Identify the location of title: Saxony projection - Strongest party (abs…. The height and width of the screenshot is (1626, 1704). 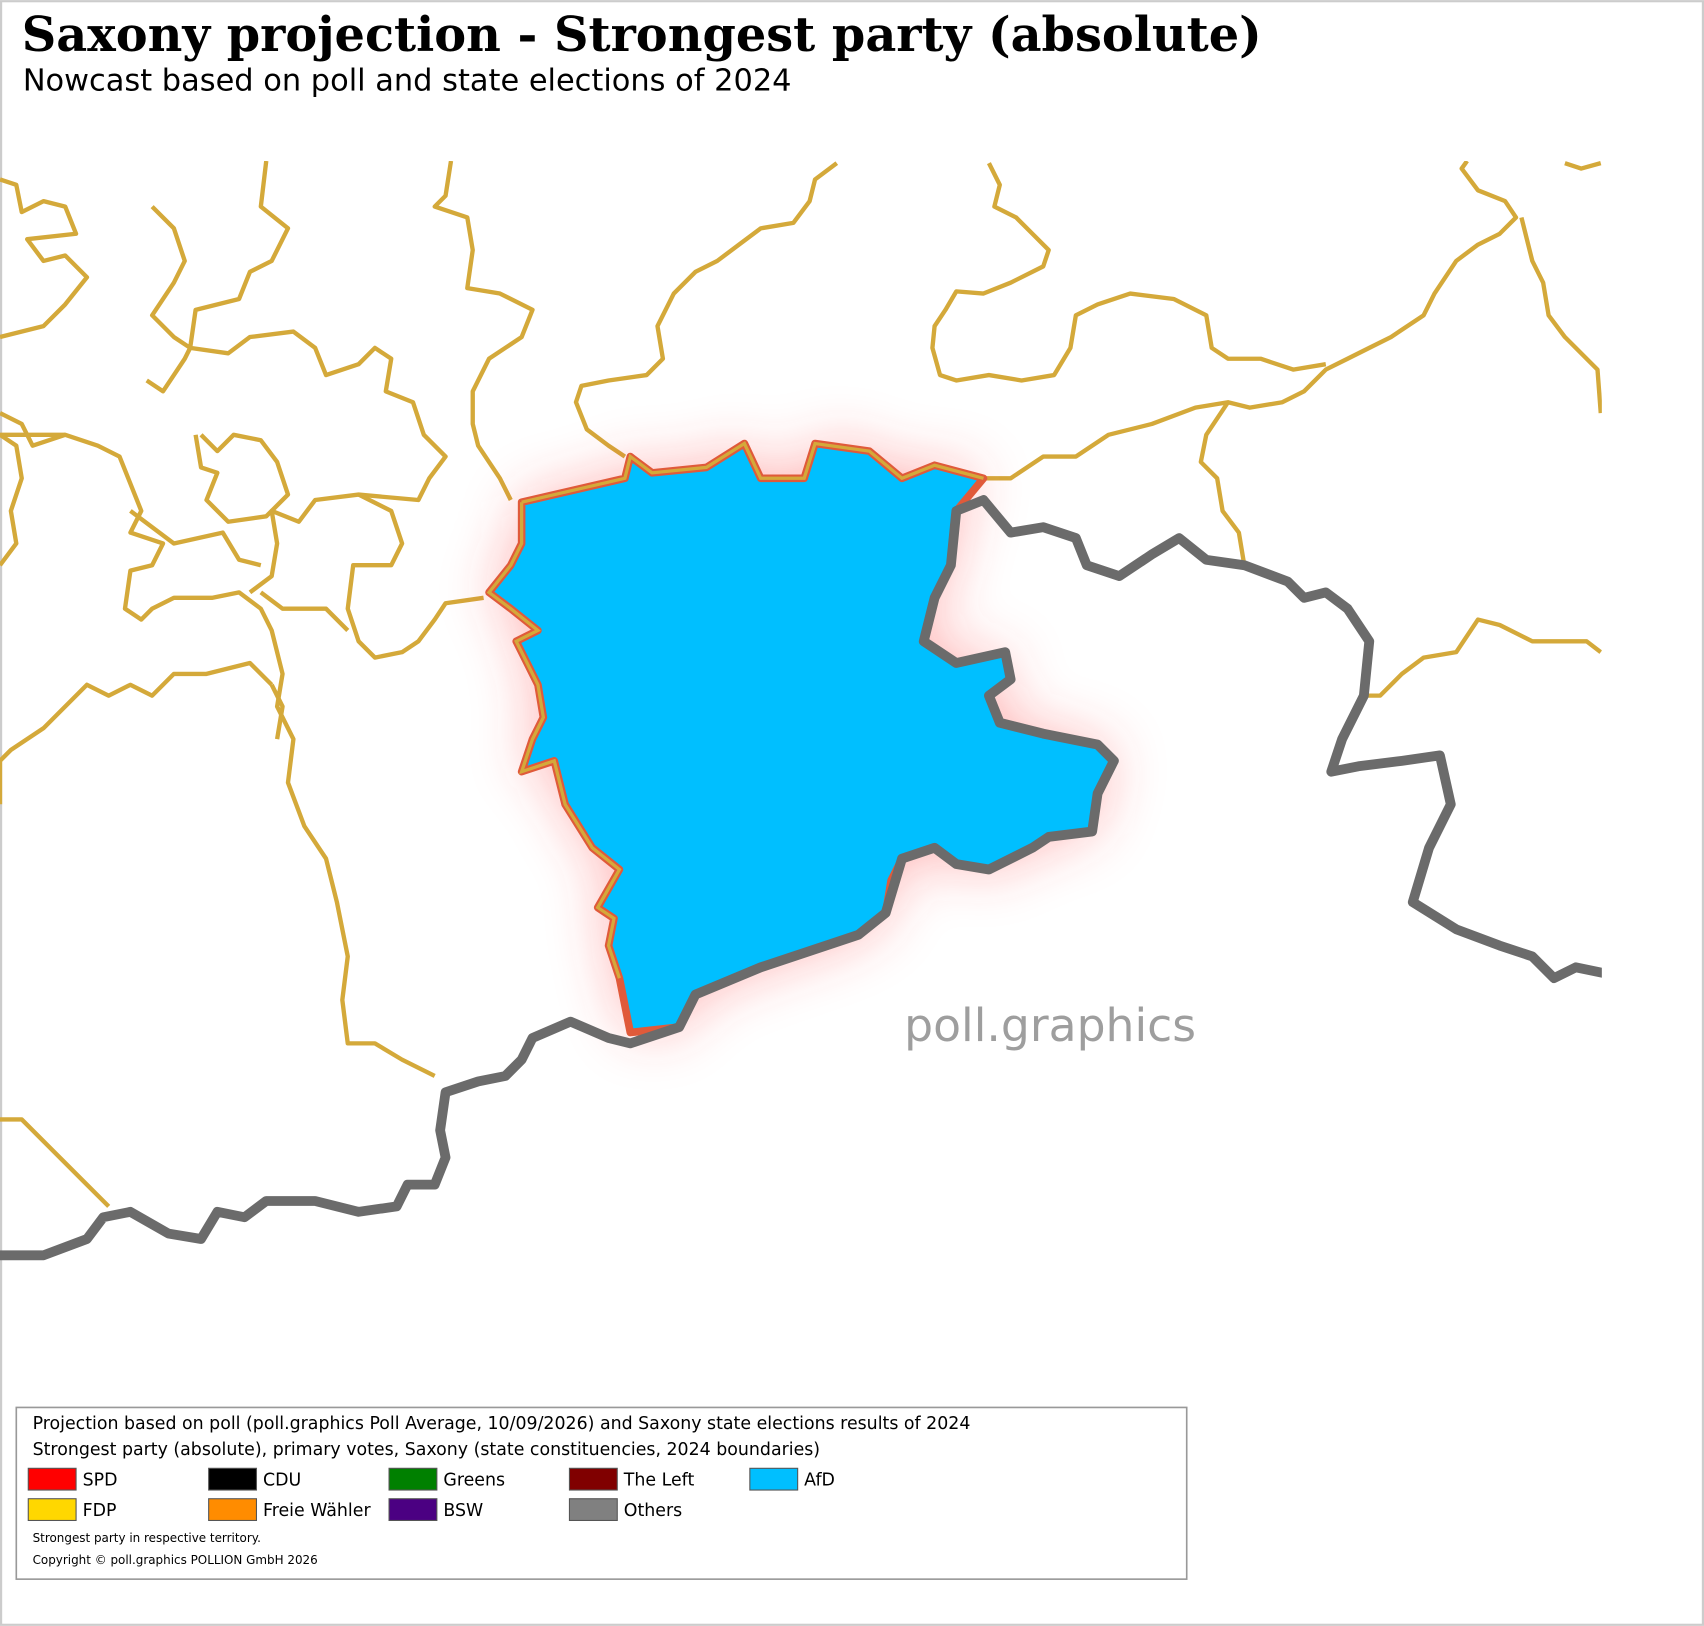
(642, 35).